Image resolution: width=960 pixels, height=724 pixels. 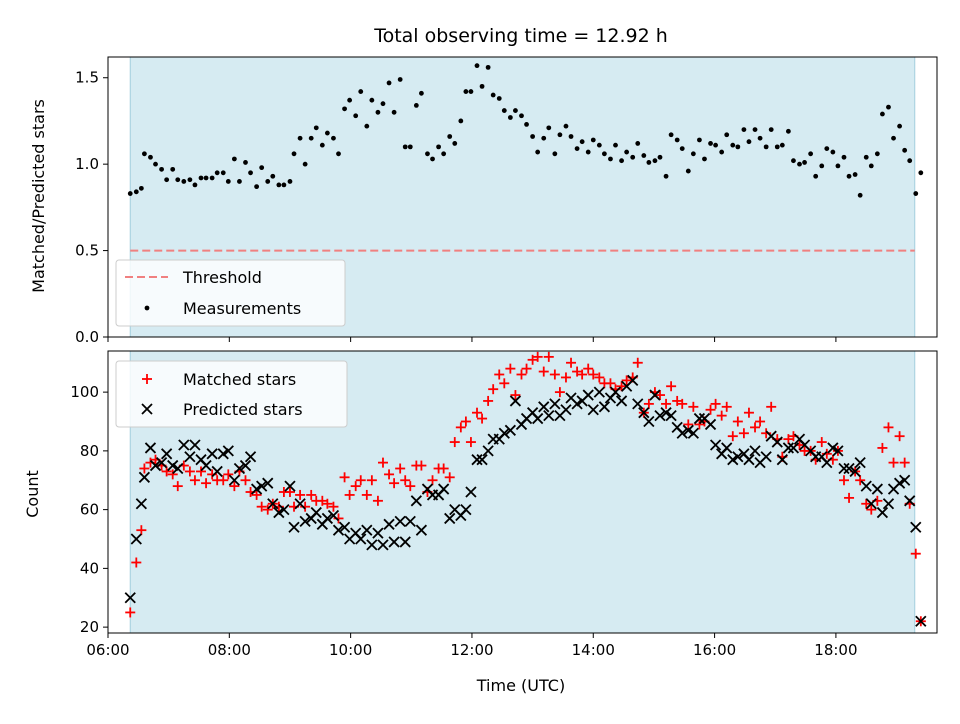 What do you see at coordinates (520, 36) in the screenshot?
I see `top-chart-title: Total observing time = 12.92 h` at bounding box center [520, 36].